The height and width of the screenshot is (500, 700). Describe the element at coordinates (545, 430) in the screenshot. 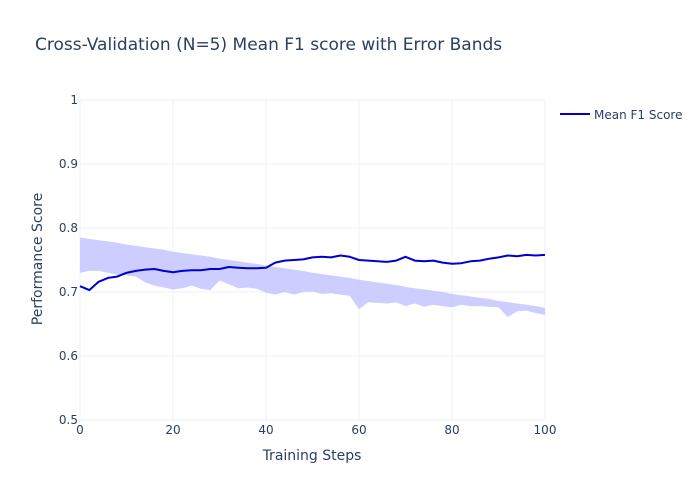

I see `x-tick-label: 100` at that location.